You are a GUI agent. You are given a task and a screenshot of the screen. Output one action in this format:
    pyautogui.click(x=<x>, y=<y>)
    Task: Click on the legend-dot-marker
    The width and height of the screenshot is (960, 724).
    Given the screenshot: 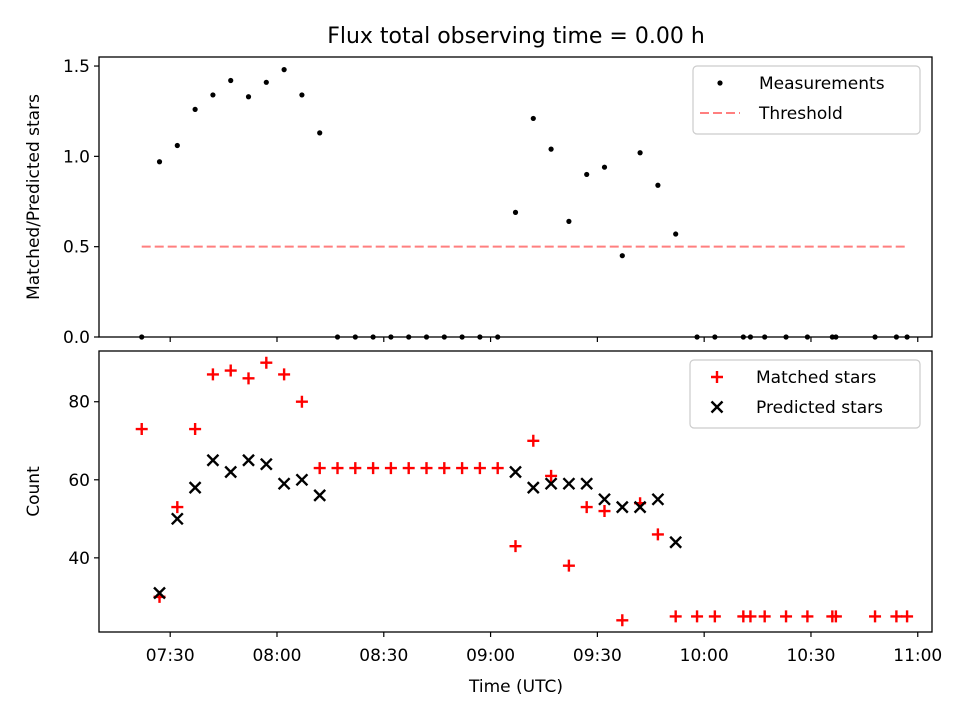 What is the action you would take?
    pyautogui.click(x=720, y=83)
    